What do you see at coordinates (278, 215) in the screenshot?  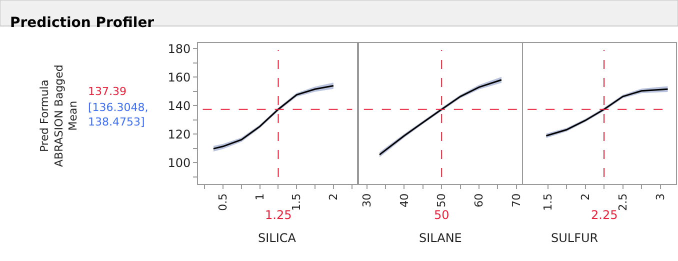 I see `ref-line-label: 1.25` at bounding box center [278, 215].